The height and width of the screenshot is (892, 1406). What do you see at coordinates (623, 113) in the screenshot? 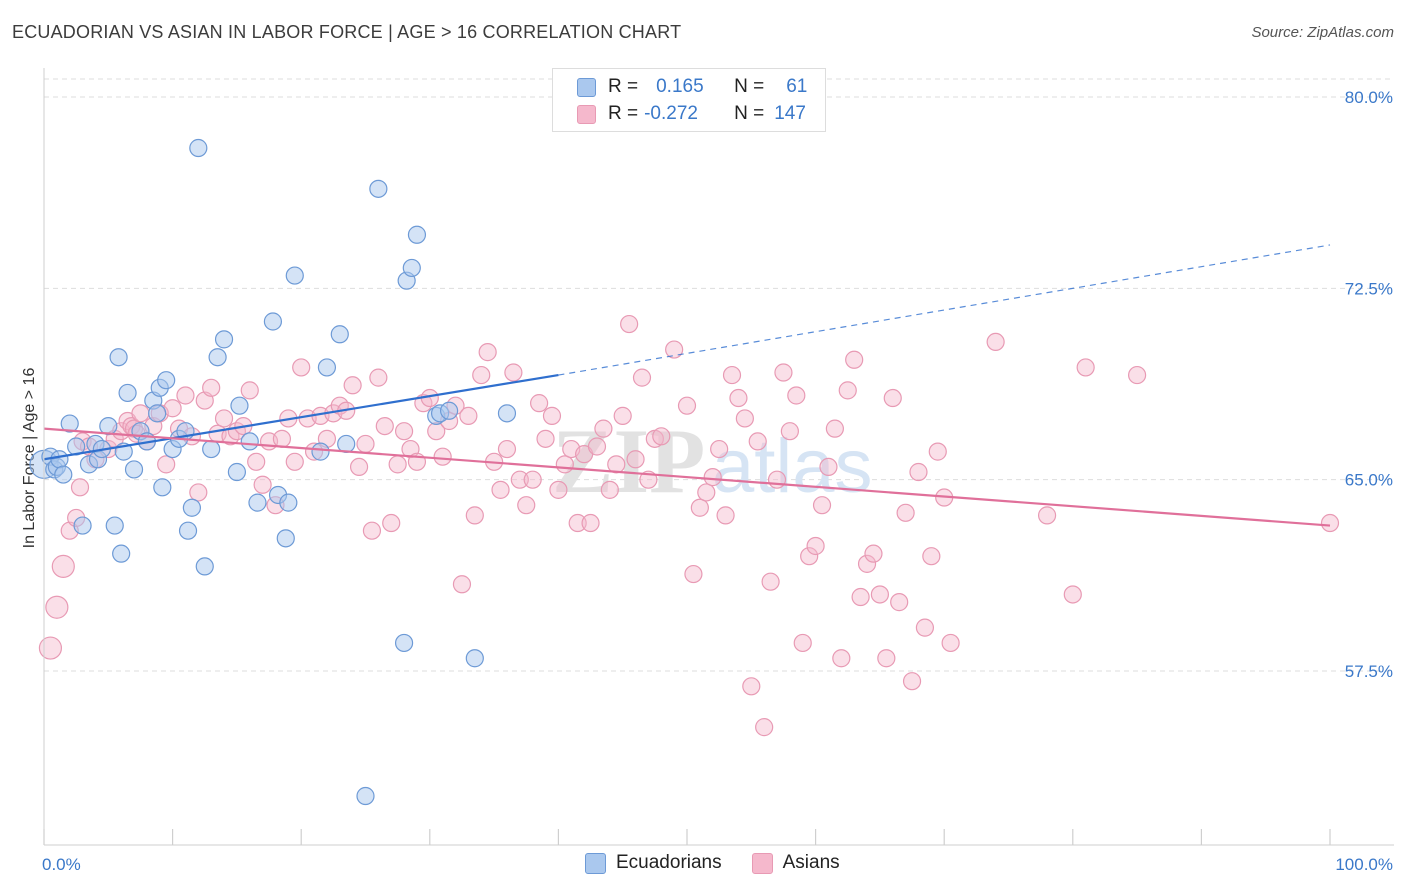
I see `legend-r-label: R =` at bounding box center [623, 113].